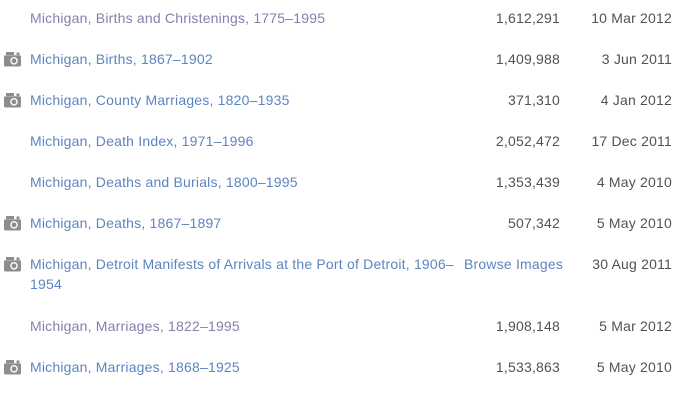 The width and height of the screenshot is (682, 401). What do you see at coordinates (527, 18) in the screenshot?
I see `record-count: 1,612,291` at bounding box center [527, 18].